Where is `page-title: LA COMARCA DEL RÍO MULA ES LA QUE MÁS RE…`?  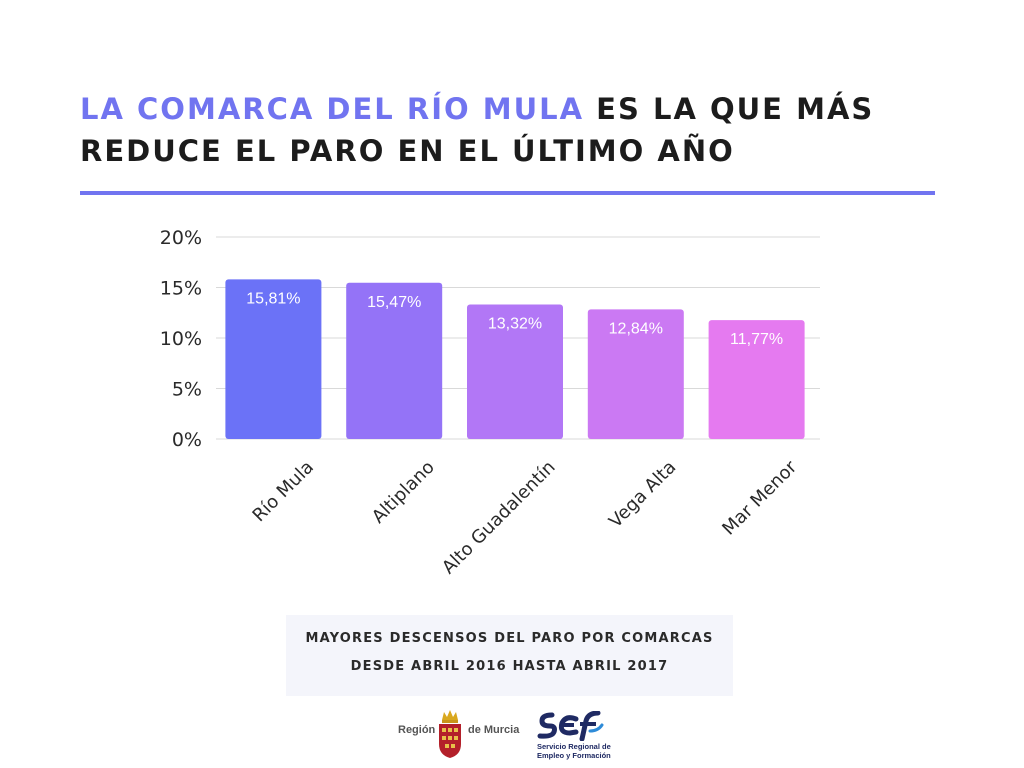 page-title: LA COMARCA DEL RÍO MULA ES LA QUE MÁS RE… is located at coordinates (520, 130).